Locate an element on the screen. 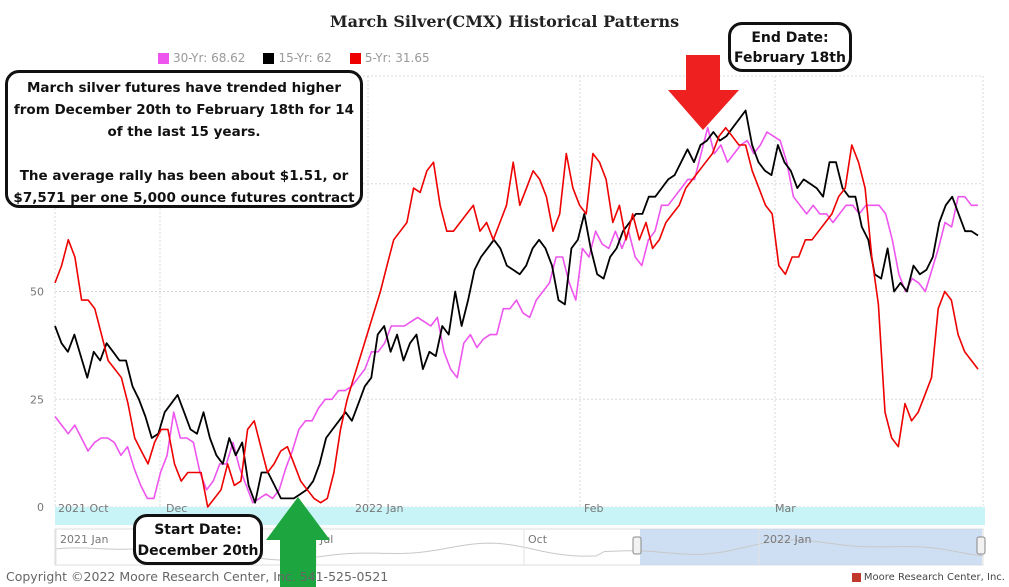 The width and height of the screenshot is (1009, 587). end-date-callout: End Date: February 18th is located at coordinates (790, 47).